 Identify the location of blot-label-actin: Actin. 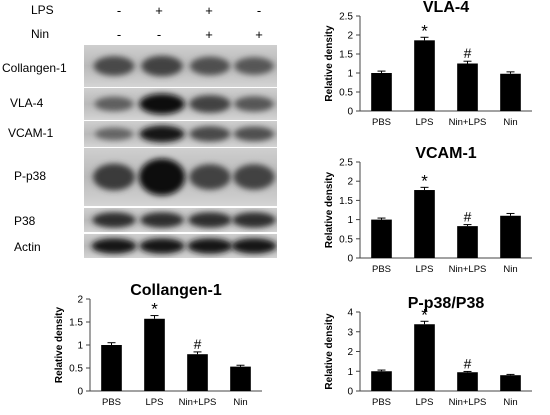
(27, 247).